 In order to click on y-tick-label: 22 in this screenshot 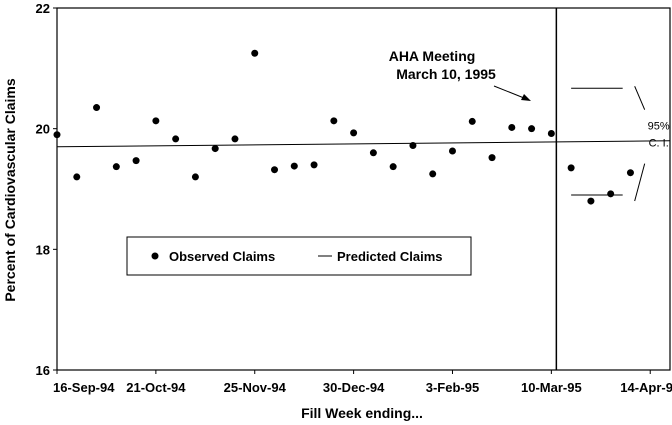, I will do `click(43, 8)`.